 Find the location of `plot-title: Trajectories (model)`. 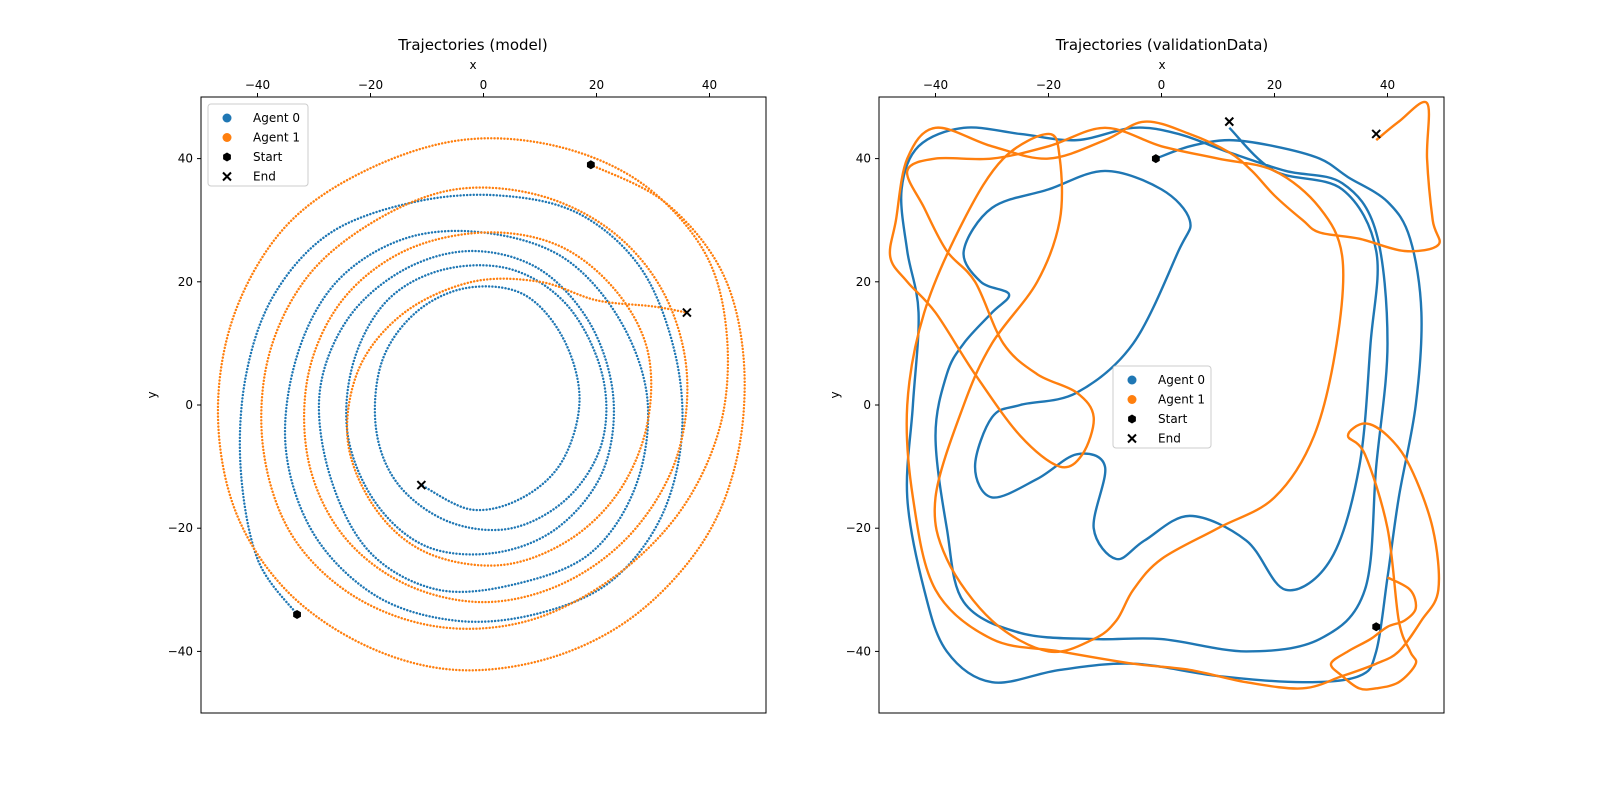

plot-title: Trajectories (model) is located at coordinates (472, 45).